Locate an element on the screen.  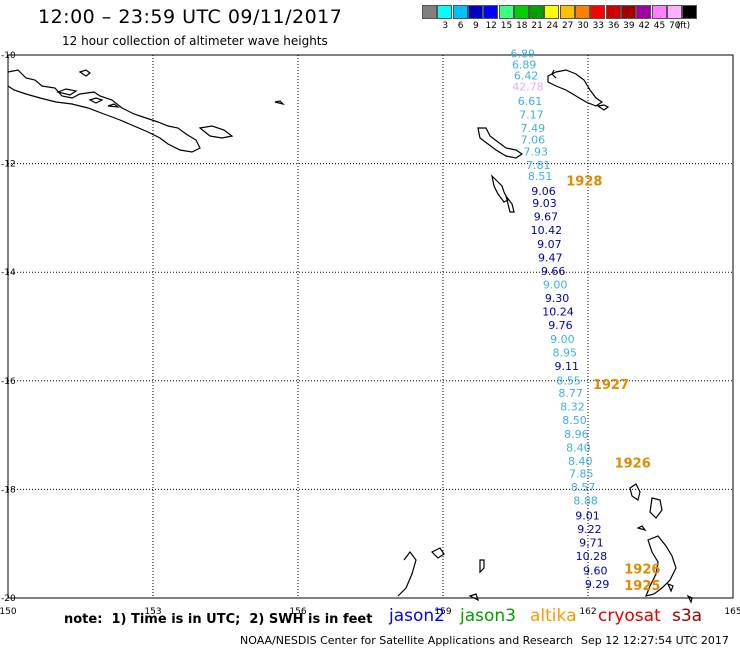
generated-timestamp: Sep 12 12:27:54 UTC 2017 is located at coordinates (655, 640).